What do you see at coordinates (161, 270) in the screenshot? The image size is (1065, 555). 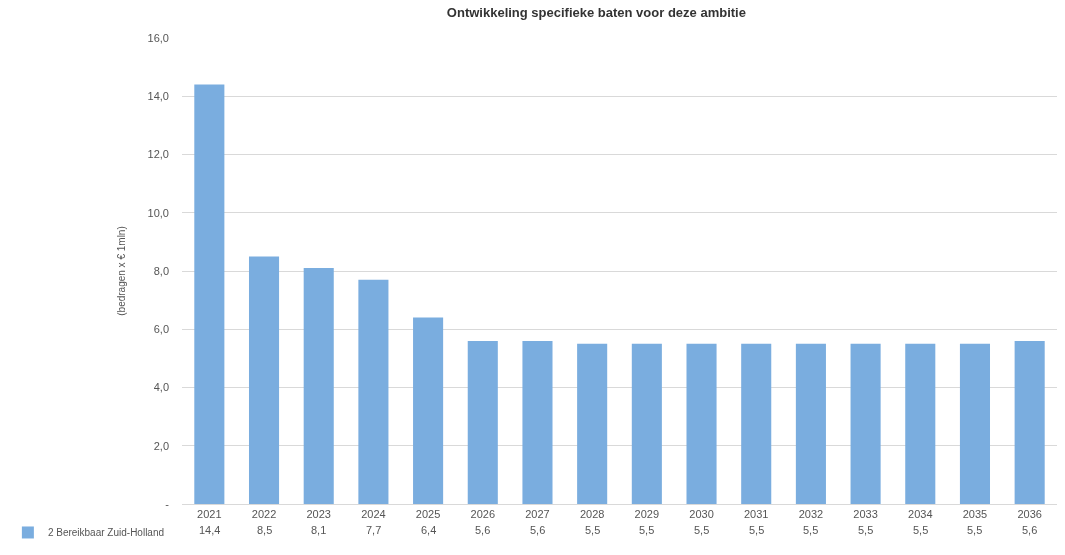 I see `y-tick-label: 8,0` at bounding box center [161, 270].